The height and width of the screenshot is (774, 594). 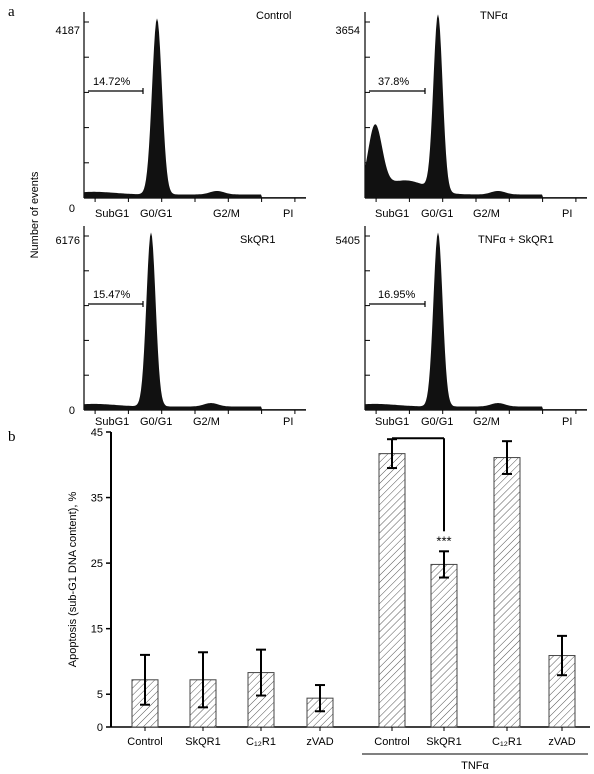 I want to click on histogram-y-max-label: 3654, so click(x=348, y=31).